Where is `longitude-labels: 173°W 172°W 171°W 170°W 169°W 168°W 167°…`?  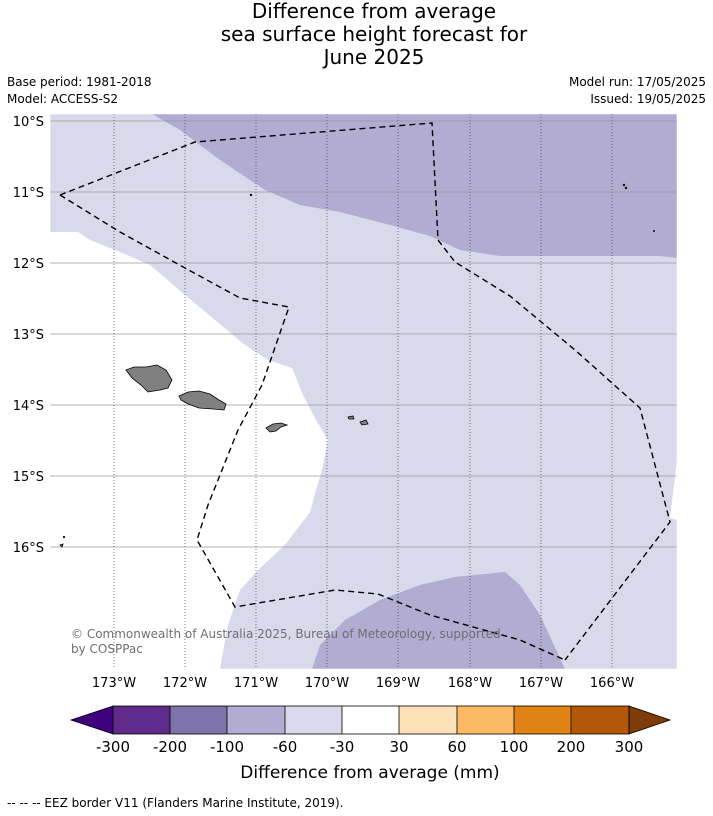 longitude-labels: 173°W 172°W 171°W 170°W 169°W 168°W 167°… is located at coordinates (363, 683).